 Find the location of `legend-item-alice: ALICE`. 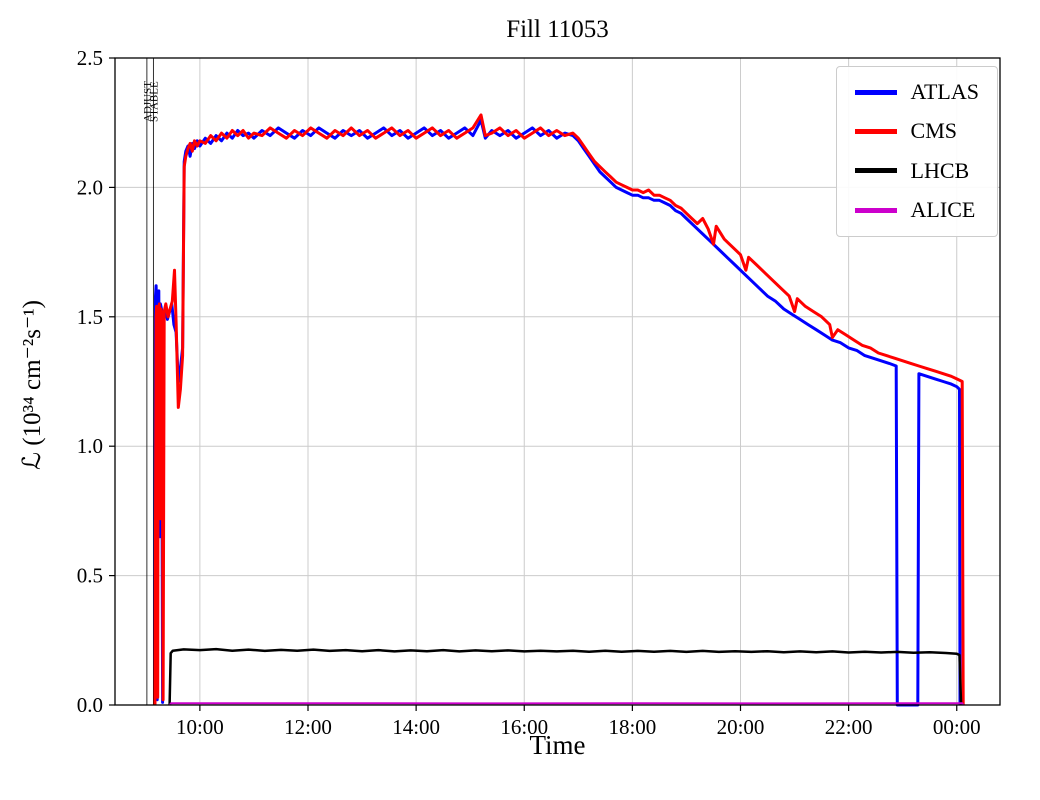

legend-item-alice: ALICE is located at coordinates (916, 210).